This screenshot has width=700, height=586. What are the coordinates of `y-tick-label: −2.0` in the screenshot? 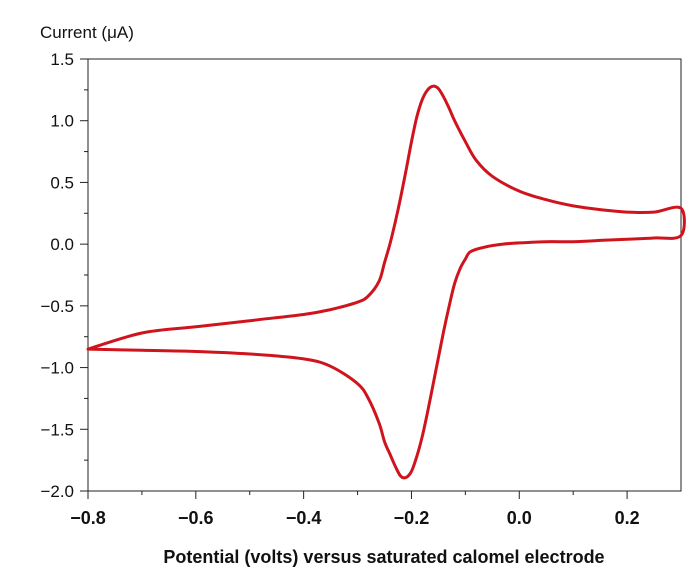 It's located at (57, 491).